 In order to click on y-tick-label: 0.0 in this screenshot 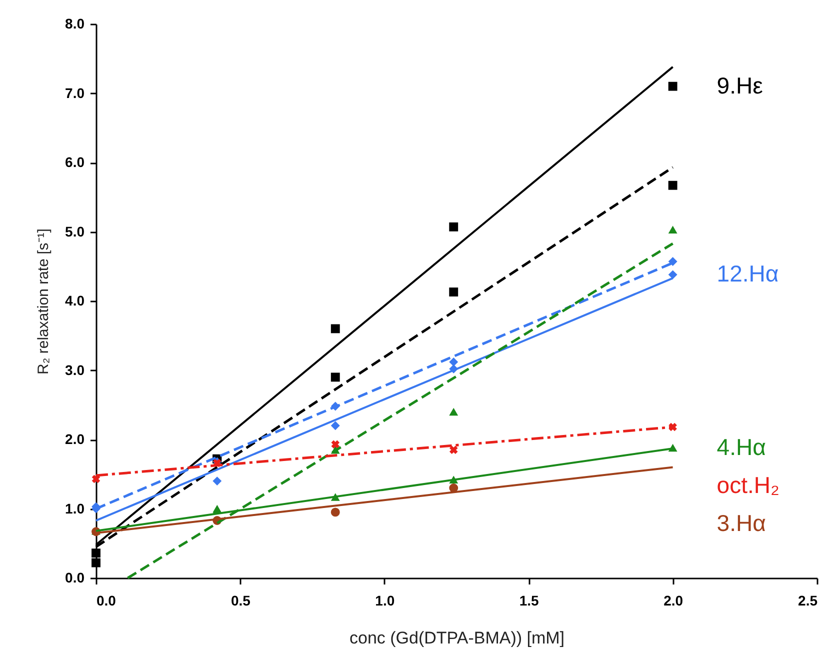, I will do `click(75, 578)`.